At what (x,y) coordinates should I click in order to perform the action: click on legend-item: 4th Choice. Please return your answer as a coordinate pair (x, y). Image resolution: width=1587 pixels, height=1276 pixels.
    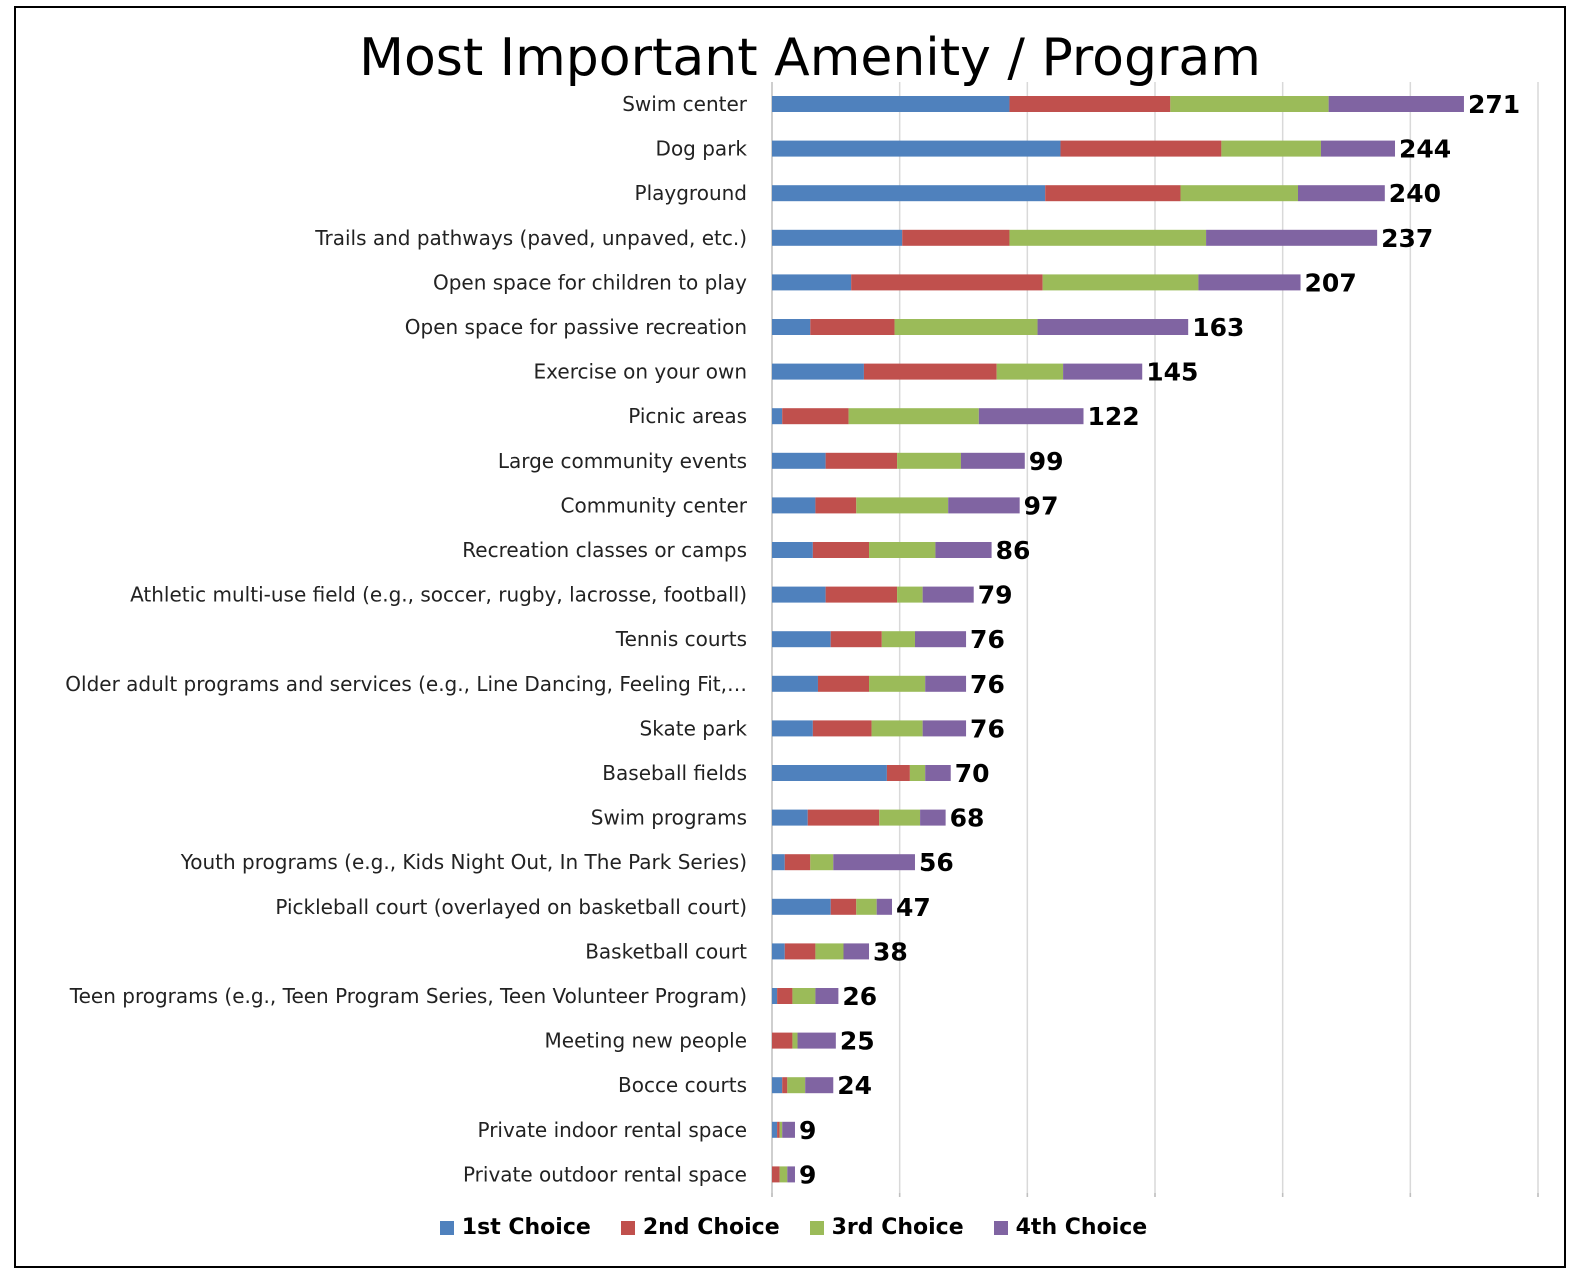
    Looking at the image, I should click on (1070, 1227).